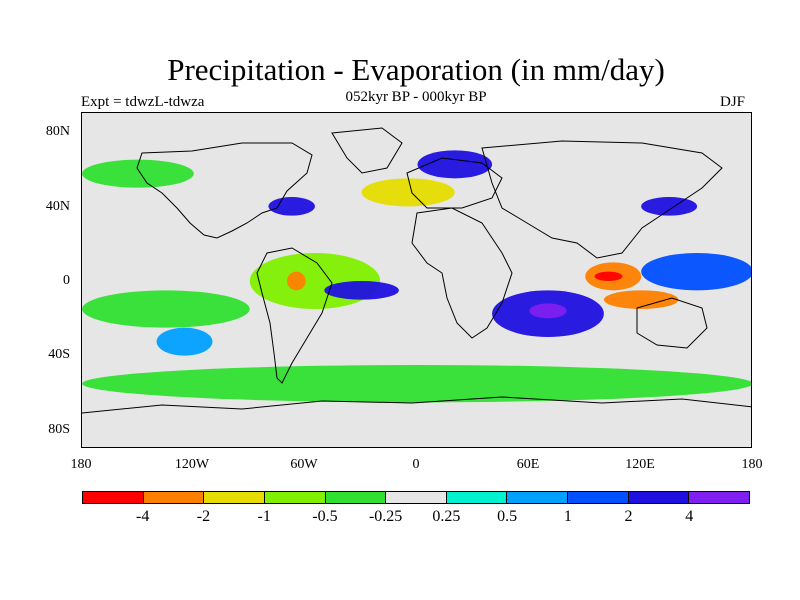  I want to click on coastline-south-america, so click(294, 315).